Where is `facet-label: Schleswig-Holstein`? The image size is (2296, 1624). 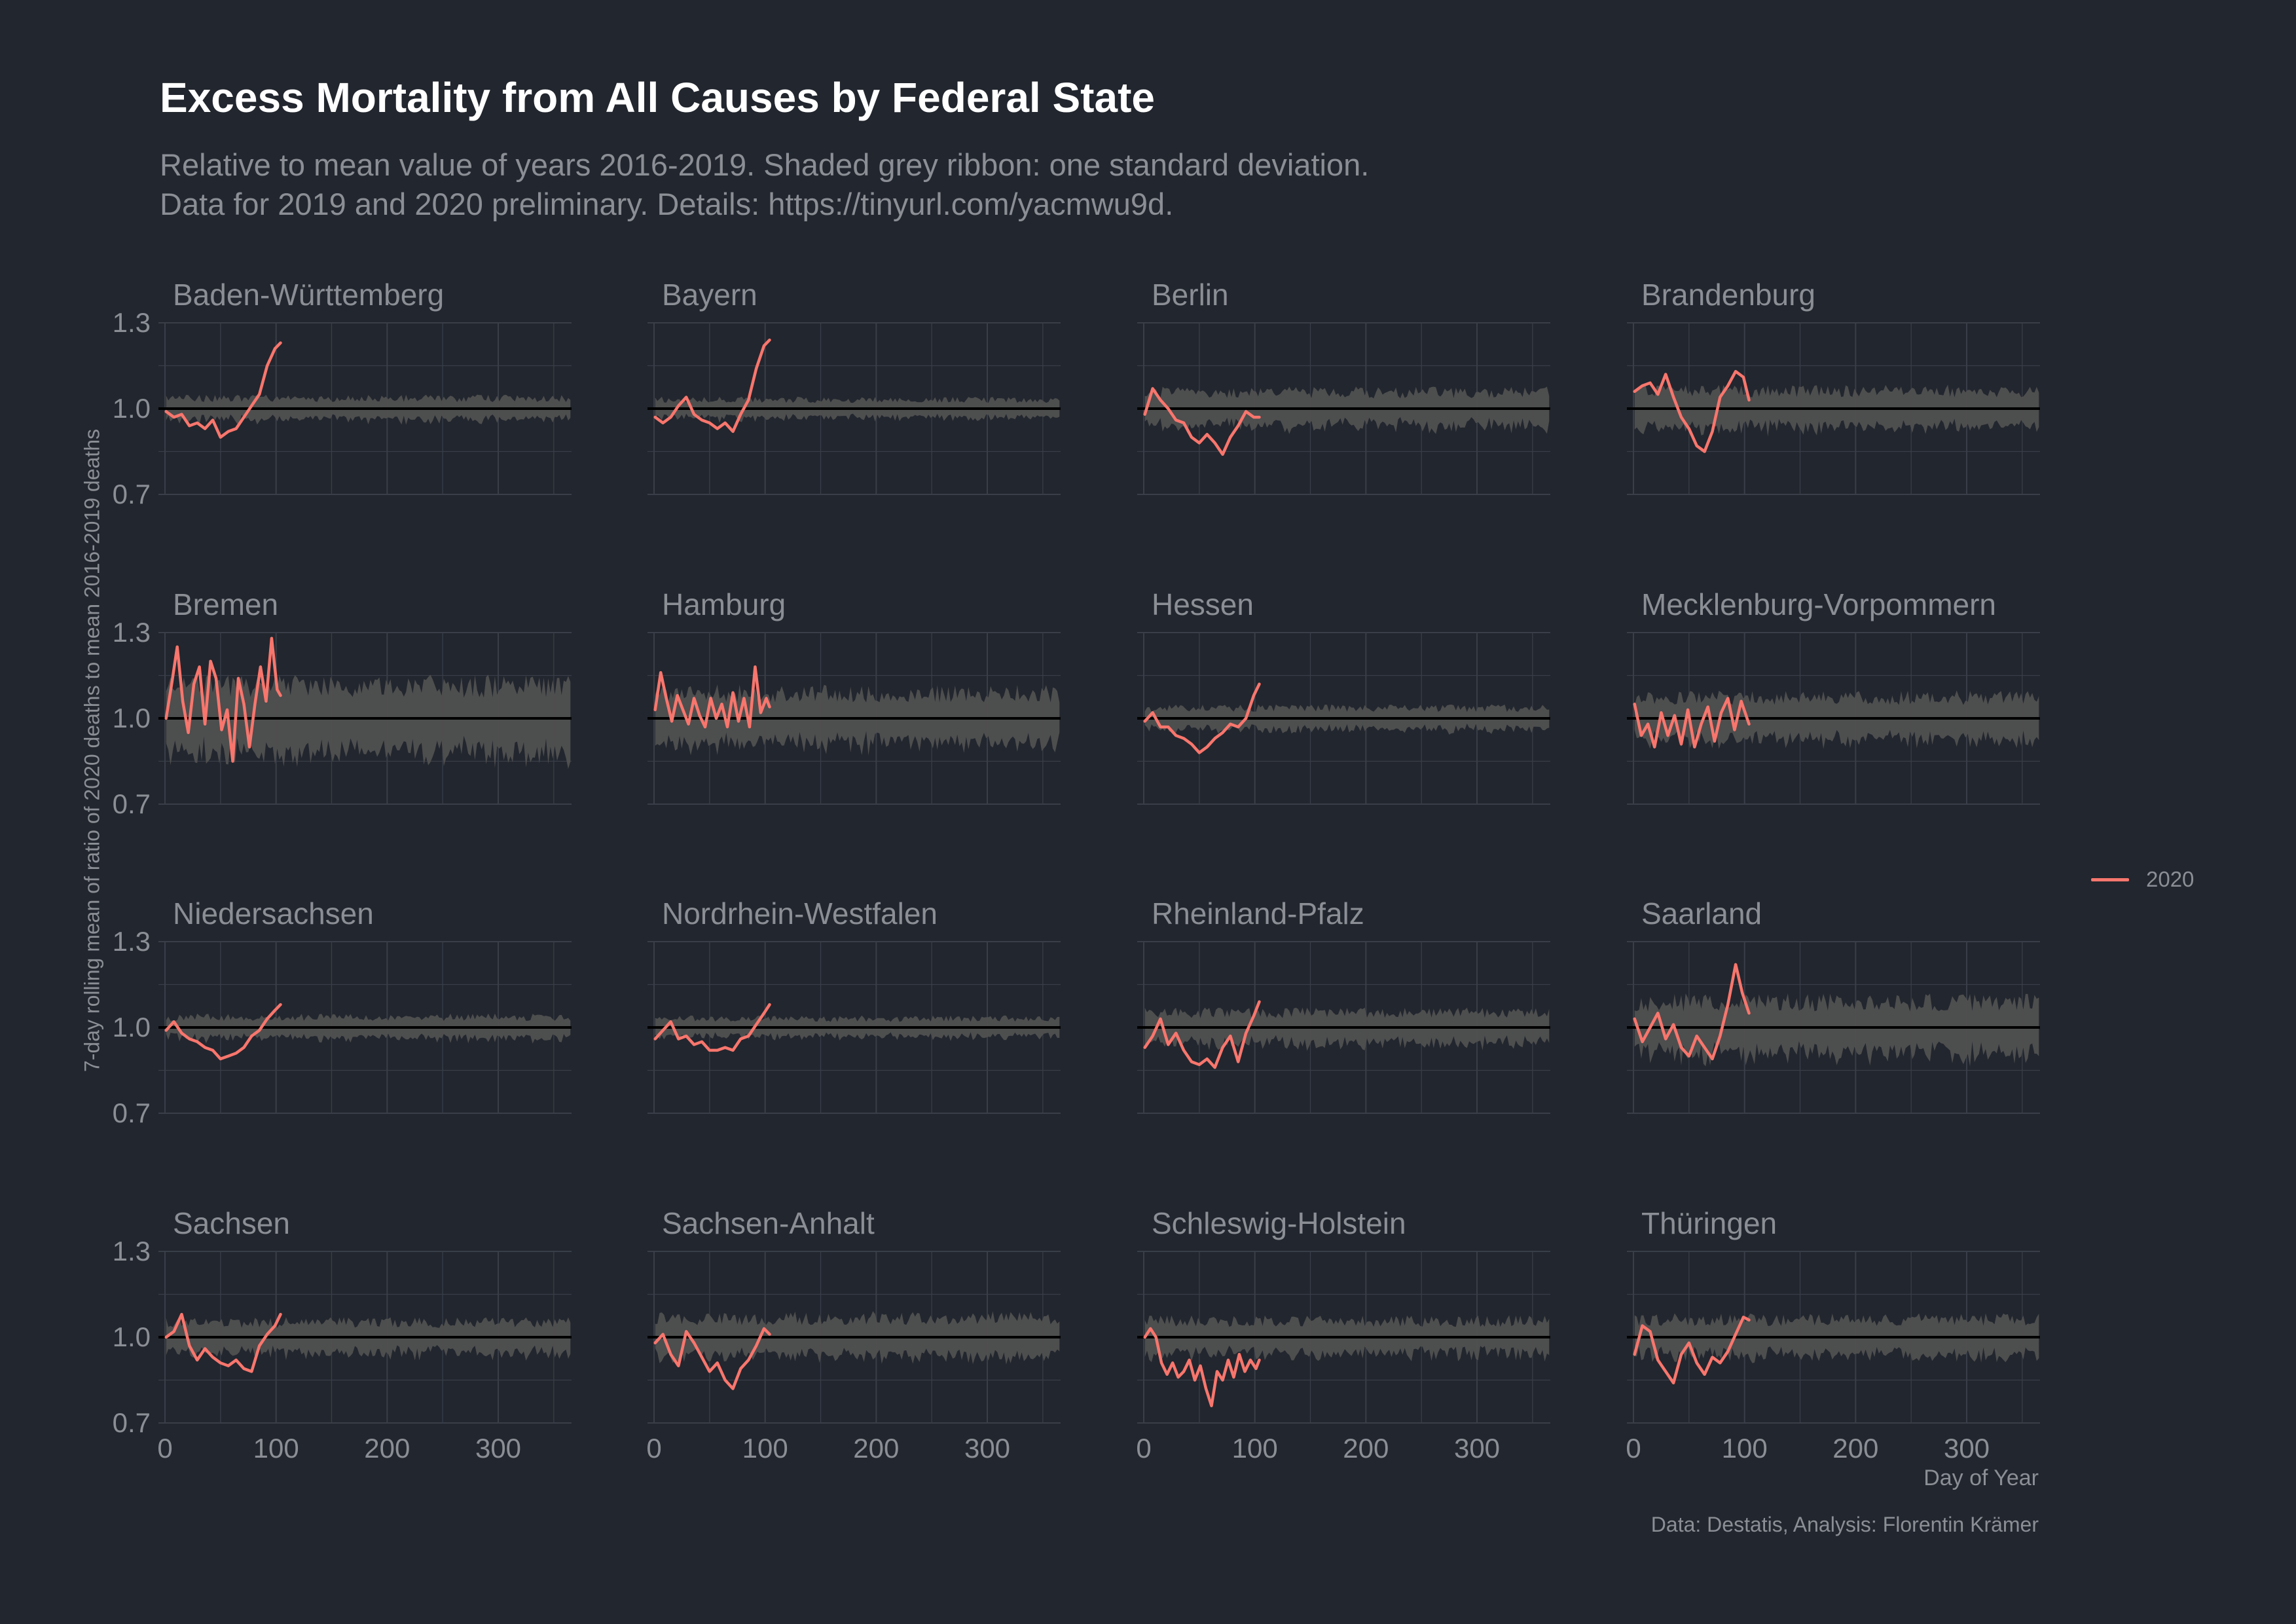
facet-label: Schleswig-Holstein is located at coordinates (1279, 1223).